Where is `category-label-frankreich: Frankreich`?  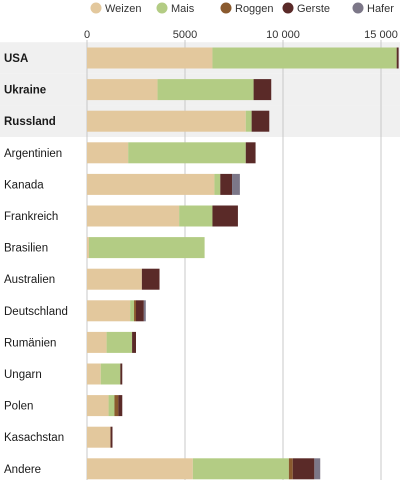
category-label-frankreich: Frankreich is located at coordinates (31, 217).